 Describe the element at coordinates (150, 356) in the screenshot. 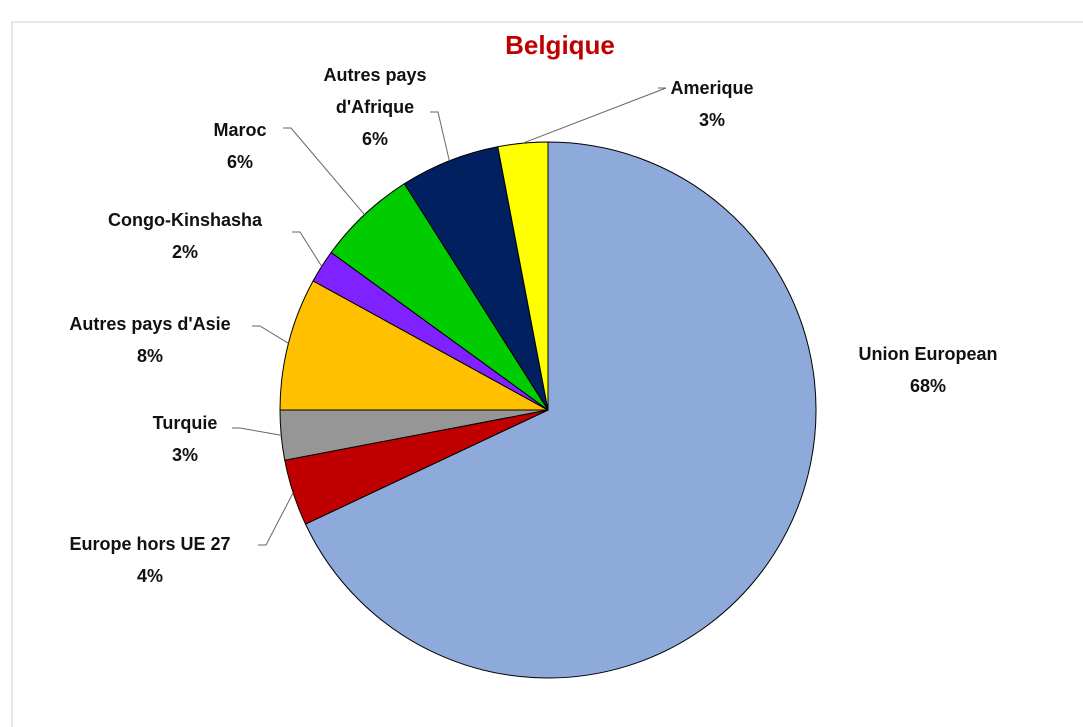

I see `slice-value-label: 8%` at that location.